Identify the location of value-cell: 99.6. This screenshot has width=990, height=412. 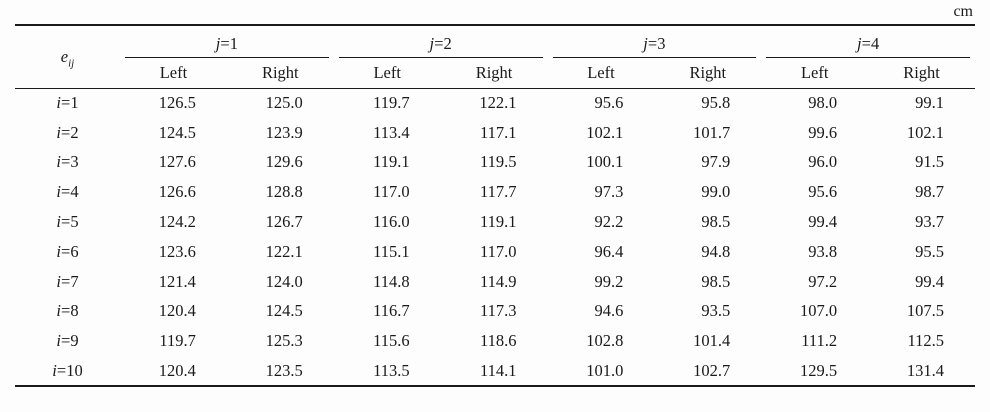
(823, 132).